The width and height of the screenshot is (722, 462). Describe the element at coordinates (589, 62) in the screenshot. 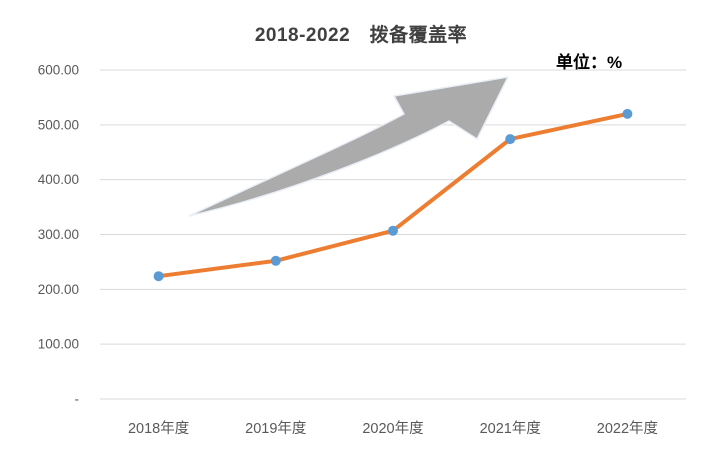

I see `unit-label: 单位：%` at that location.